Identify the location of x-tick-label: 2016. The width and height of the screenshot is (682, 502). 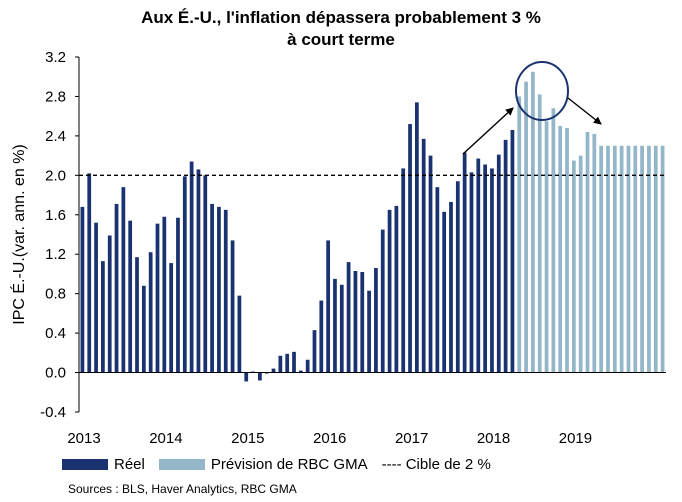
(329, 438).